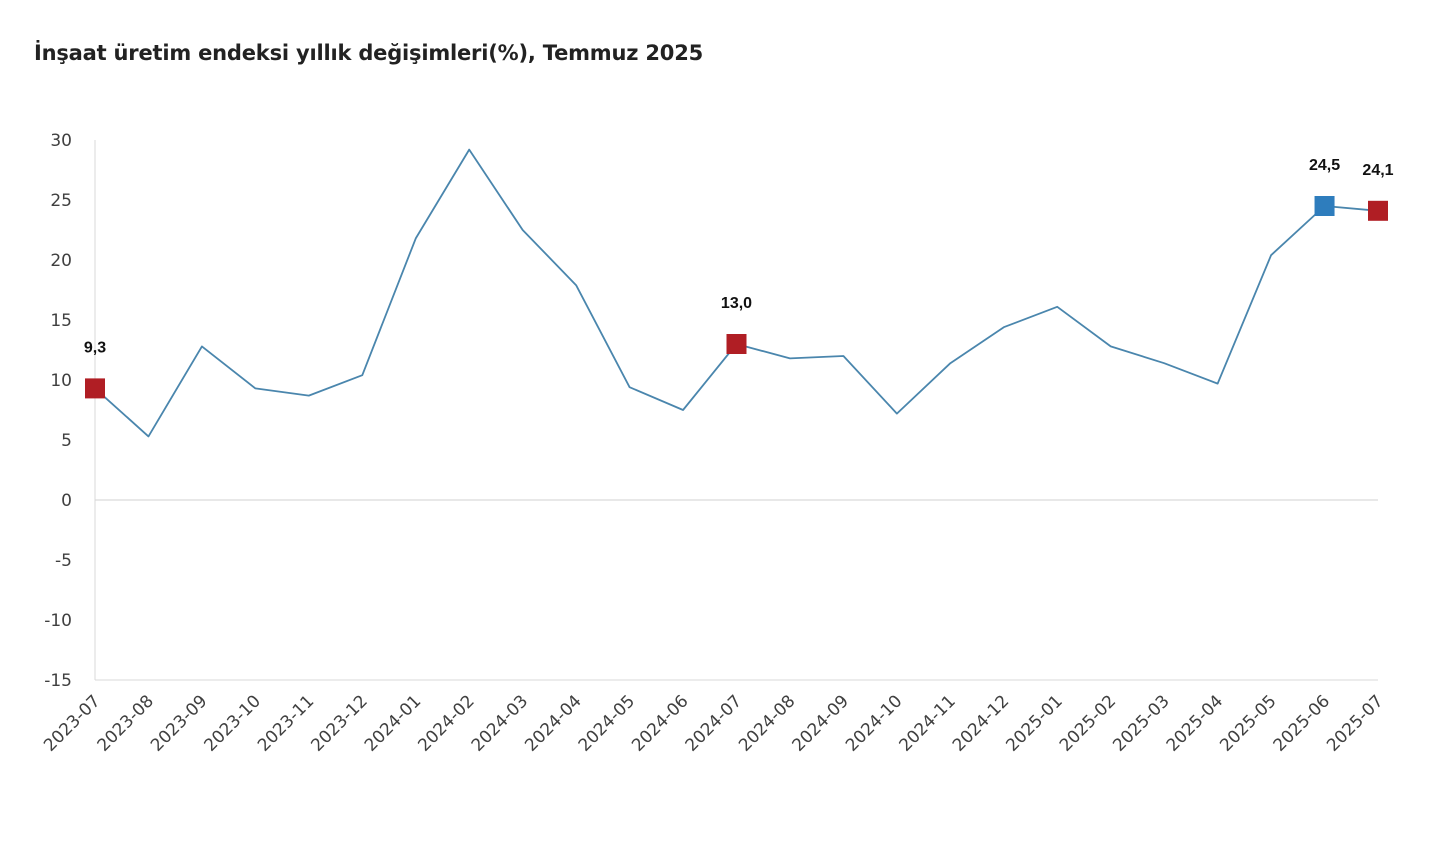 This screenshot has width=1450, height=851. Describe the element at coordinates (61, 381) in the screenshot. I see `y-tick-label: 10` at that location.